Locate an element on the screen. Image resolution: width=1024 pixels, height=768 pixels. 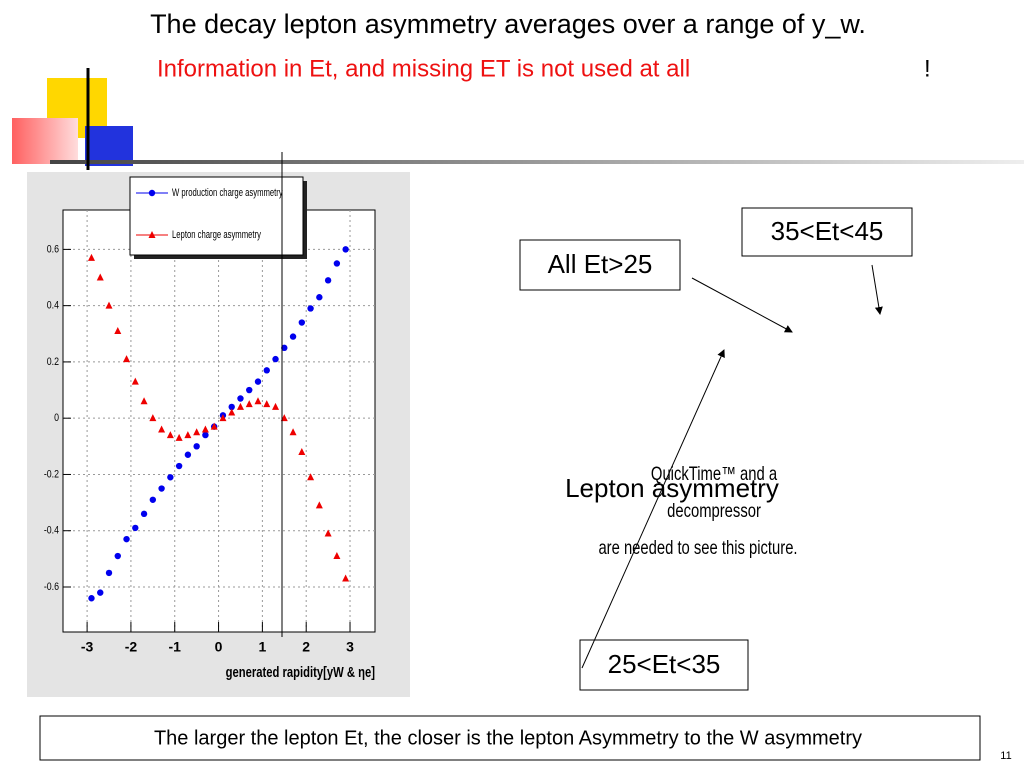
y-tick-label: -0.6 is located at coordinates (52, 587).